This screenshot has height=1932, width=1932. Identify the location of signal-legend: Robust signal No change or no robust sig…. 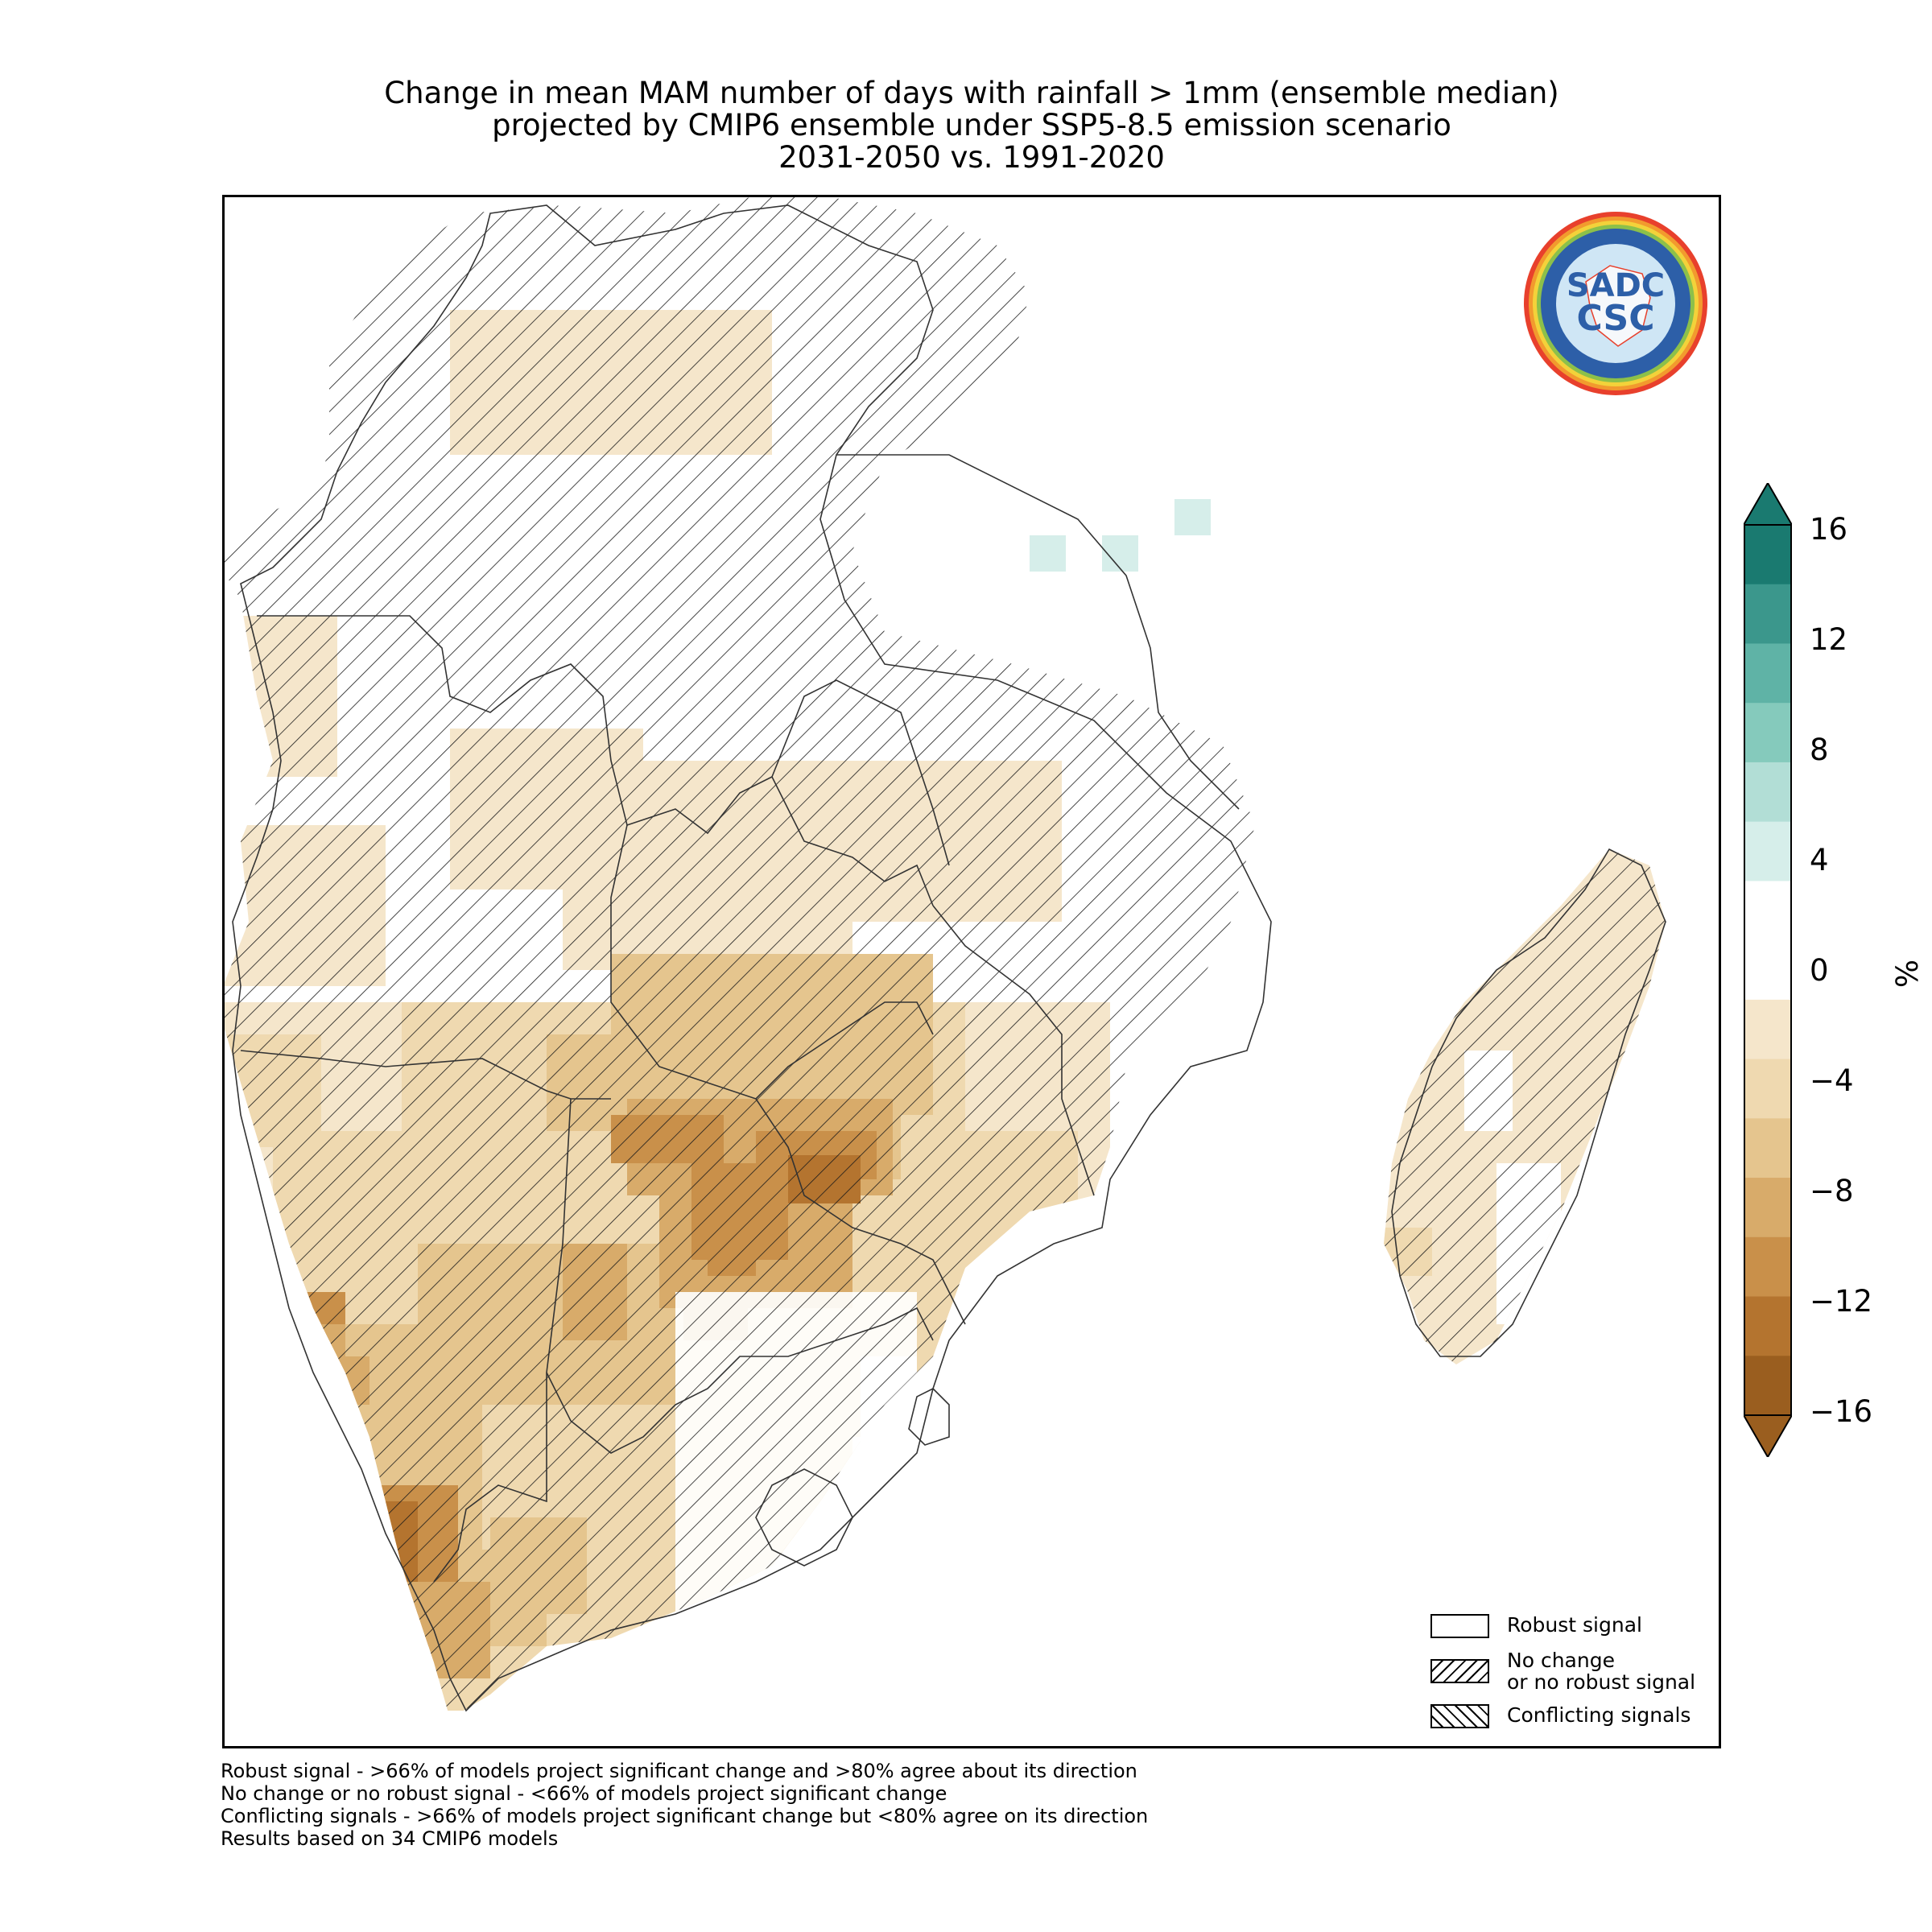
(1567, 1677).